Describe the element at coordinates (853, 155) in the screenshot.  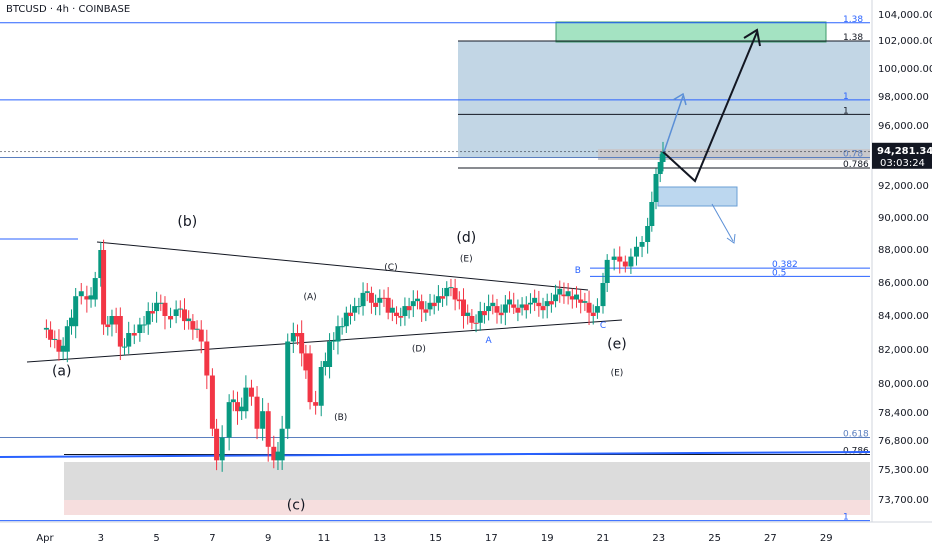
I see `fib-label-4: 0.78` at that location.